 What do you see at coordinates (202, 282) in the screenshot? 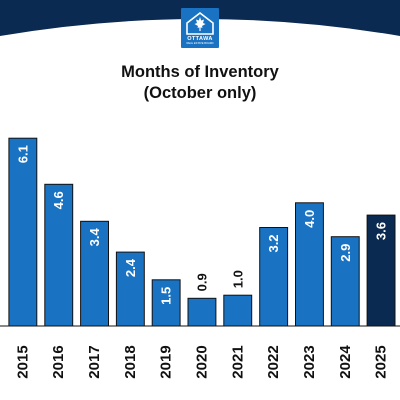
I see `data-label-2020: 0.9` at bounding box center [202, 282].